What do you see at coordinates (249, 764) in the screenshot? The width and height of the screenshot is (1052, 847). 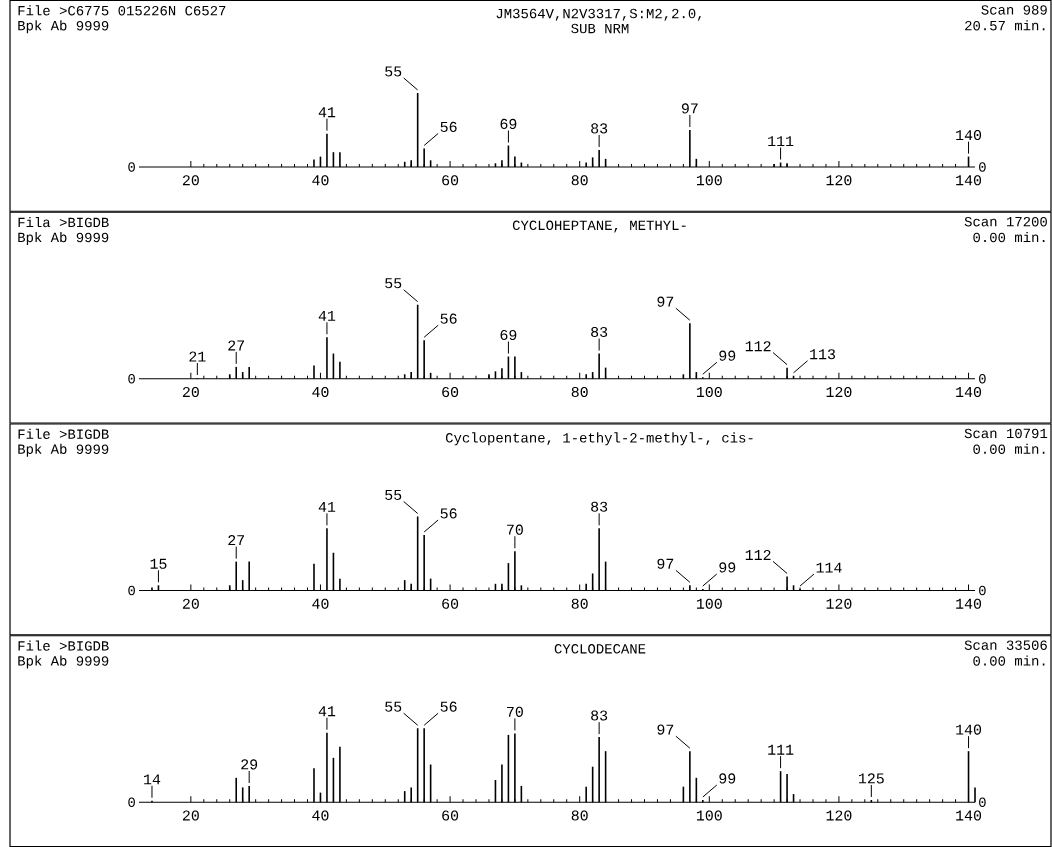 I see `annotation: 29` at bounding box center [249, 764].